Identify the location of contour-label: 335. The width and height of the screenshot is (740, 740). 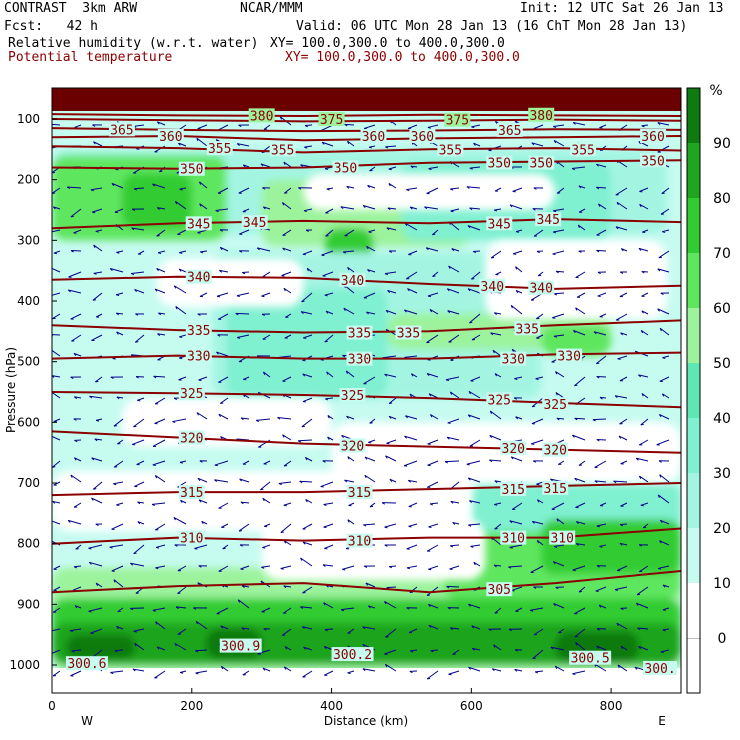
(359, 334).